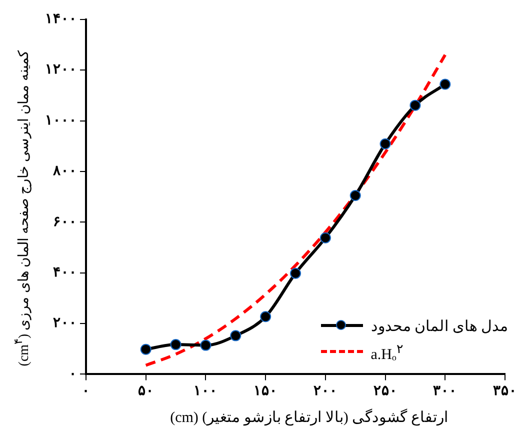 This screenshot has height=441, width=528. I want to click on y-tick-label: ۱۴۰۰, so click(61, 20).